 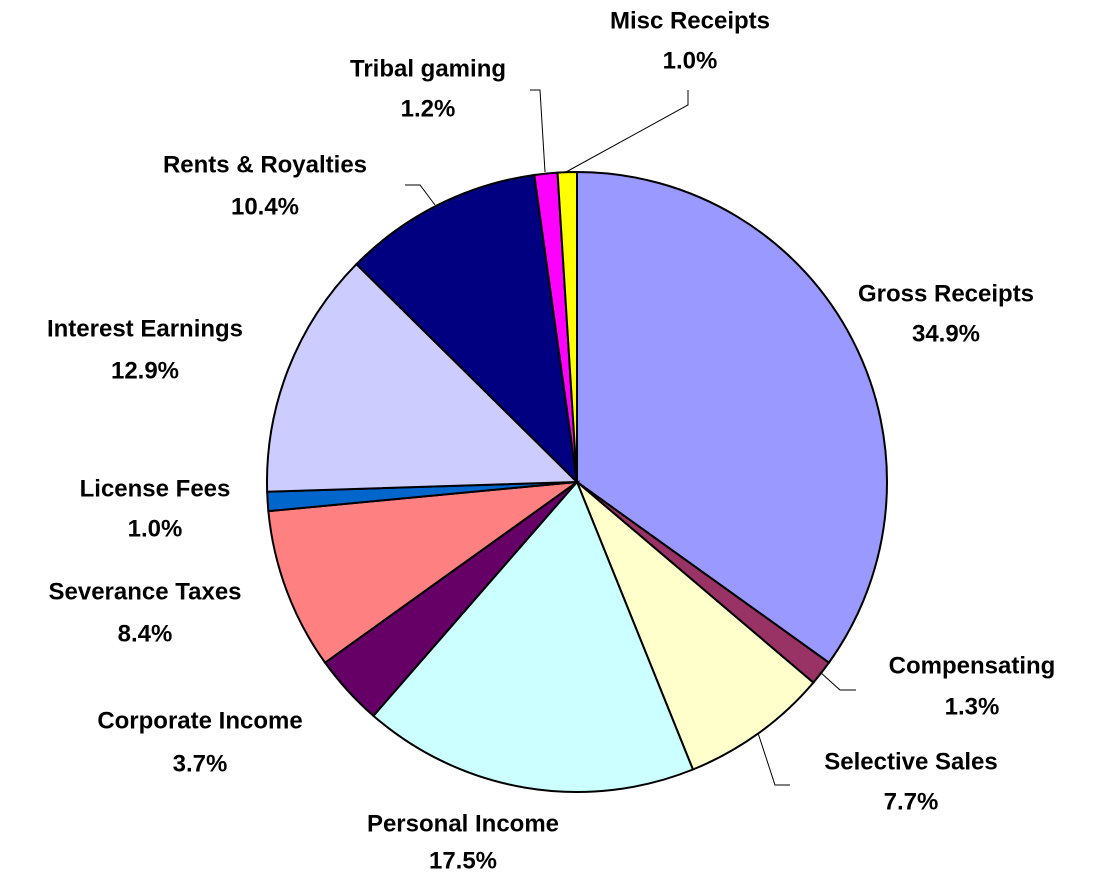 I want to click on slice-label: Rents & Royalties, so click(x=265, y=164).